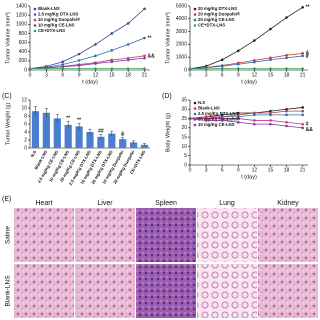 The width and height of the screenshot is (320, 320). What do you see at coordinates (25, 70) in the screenshot?
I see `y-tick-label: 0` at bounding box center [25, 70].